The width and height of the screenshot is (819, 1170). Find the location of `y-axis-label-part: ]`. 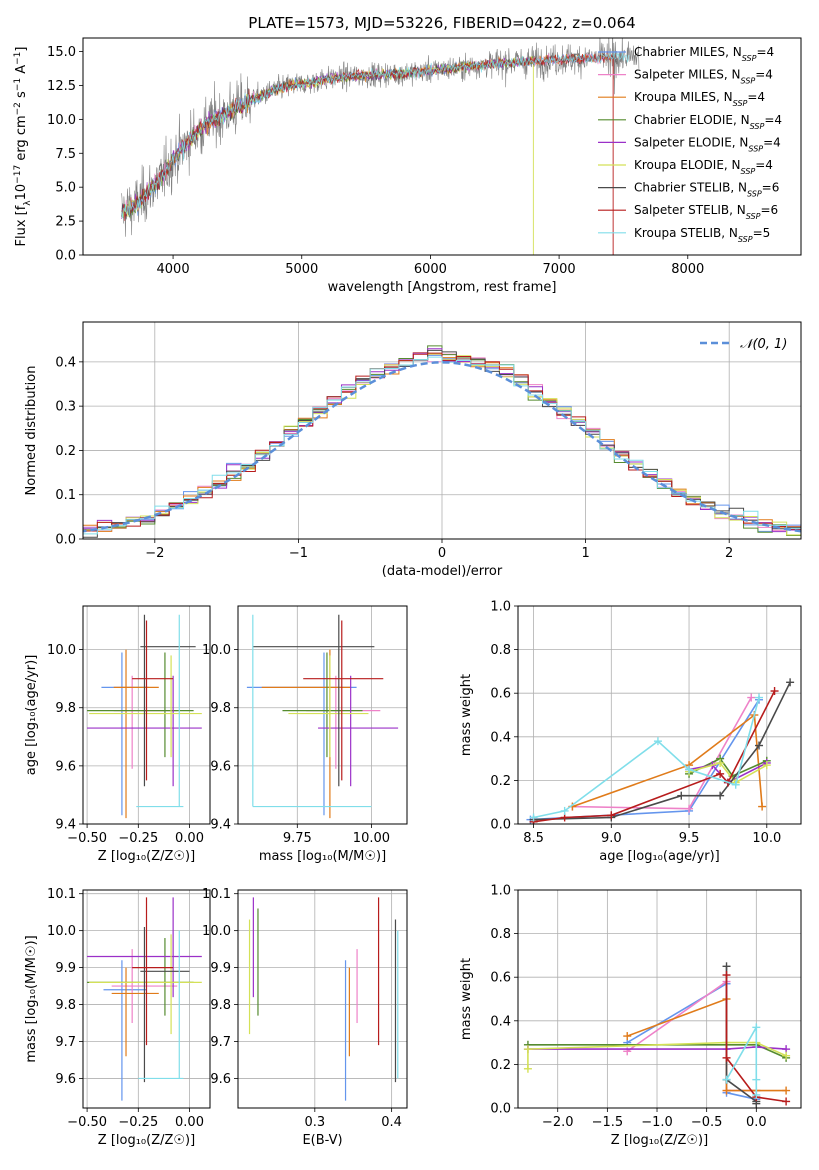

y-axis-label-part: ] is located at coordinates (21, 49).